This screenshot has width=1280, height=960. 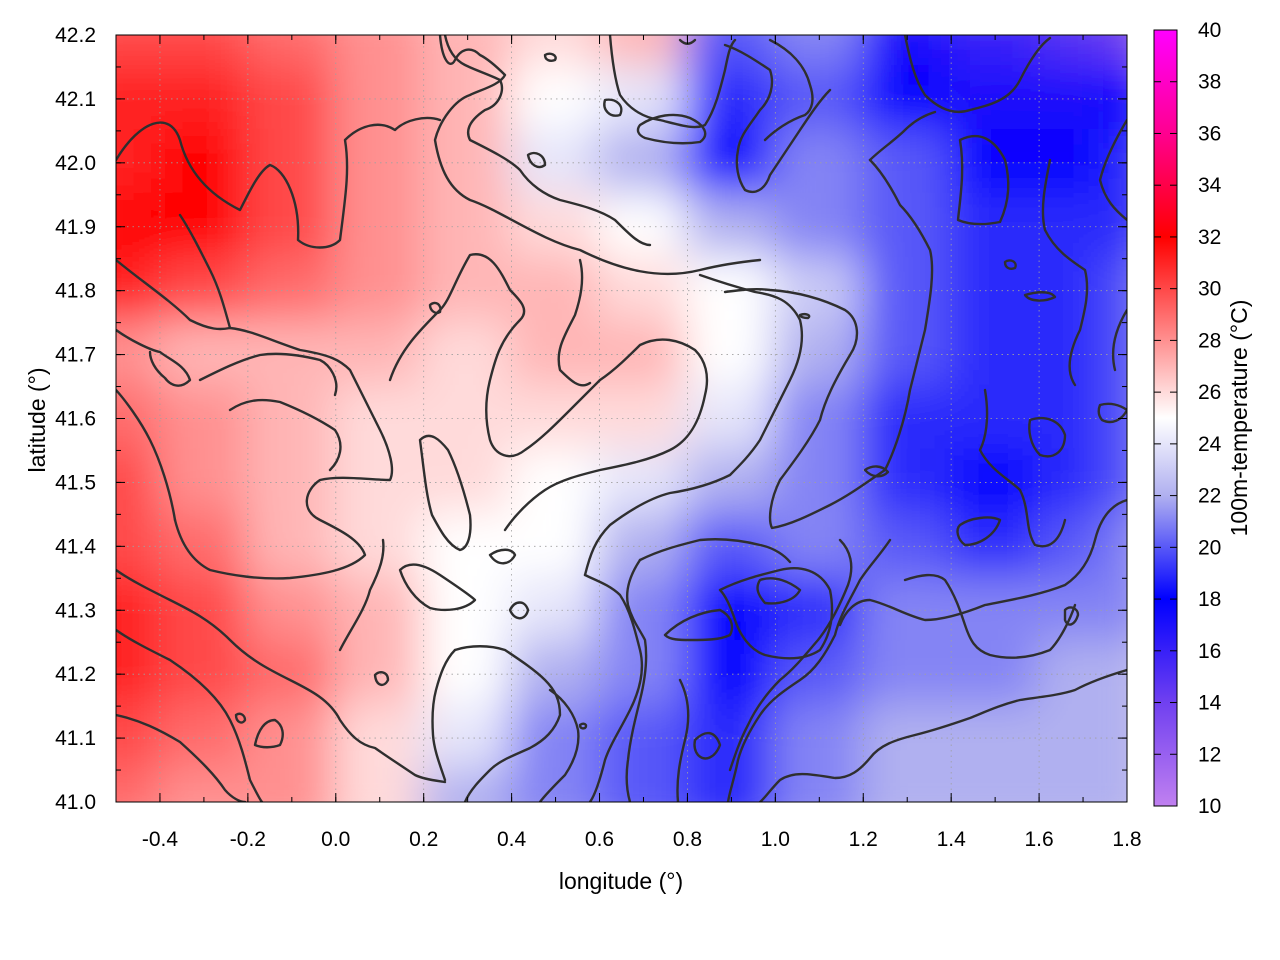 What do you see at coordinates (75, 163) in the screenshot?
I see `y-tick-label: 42.0` at bounding box center [75, 163].